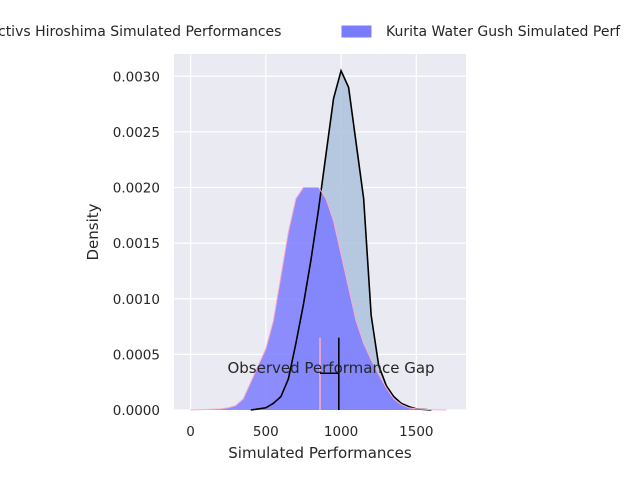 The image size is (640, 480). I want to click on y-axis-label: Density, so click(93, 231).